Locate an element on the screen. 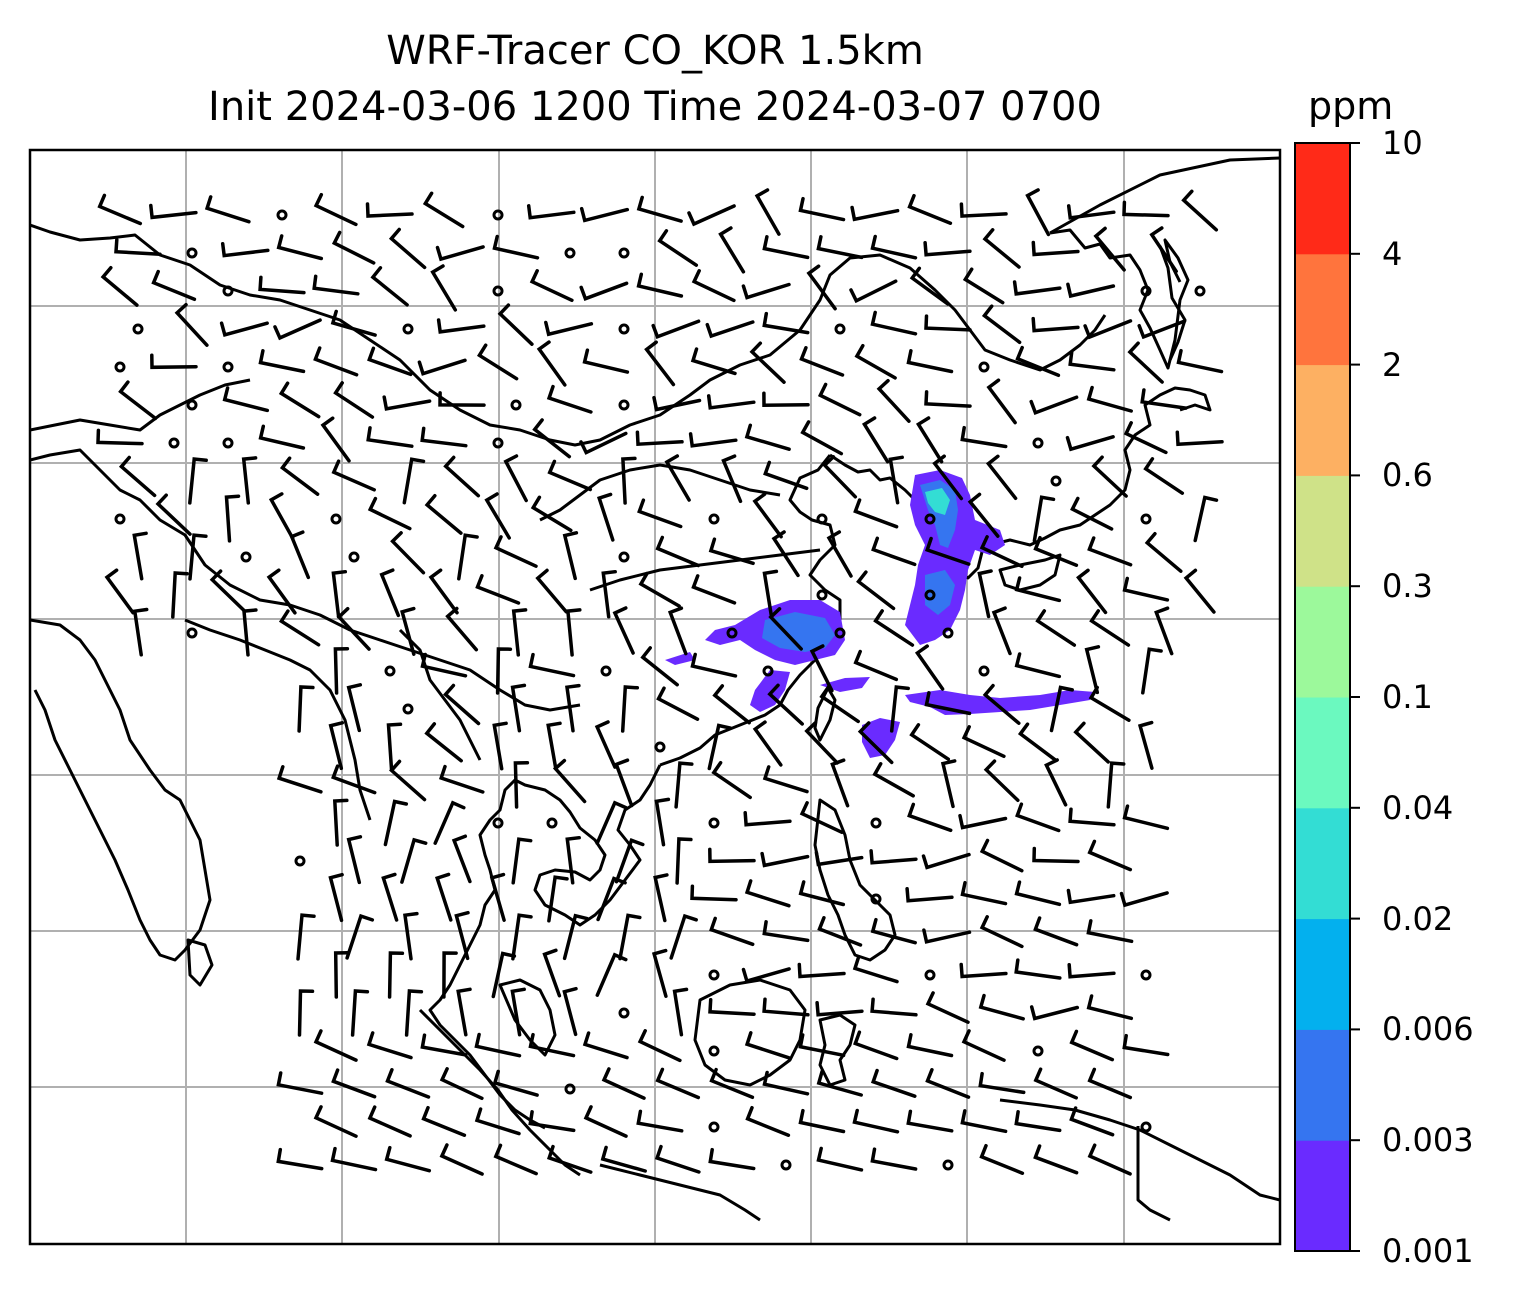 The height and width of the screenshot is (1306, 1528). colorbar-tick-label: 0.04 is located at coordinates (1418, 807).